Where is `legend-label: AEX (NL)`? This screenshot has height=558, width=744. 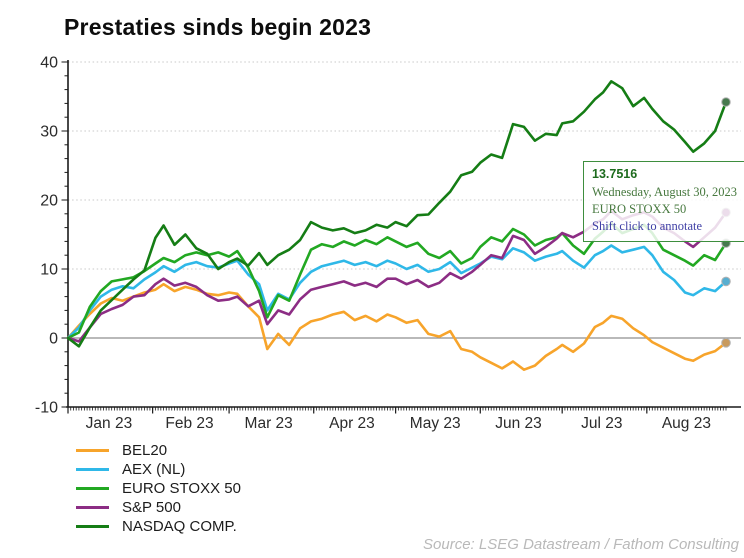
legend-label: AEX (NL) is located at coordinates (154, 469).